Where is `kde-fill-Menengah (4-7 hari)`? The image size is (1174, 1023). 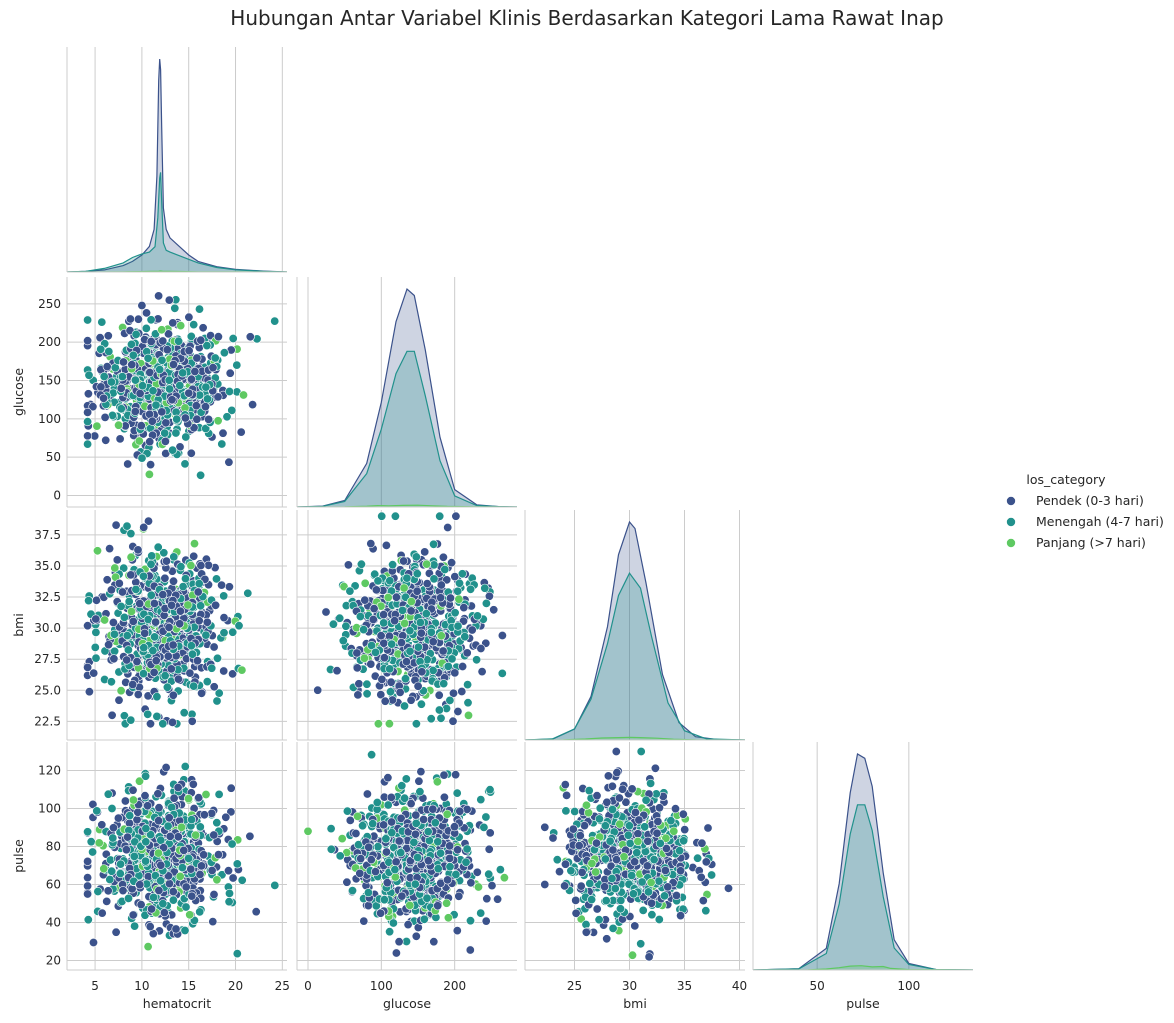 kde-fill-Menengah (4-7 hari) is located at coordinates (635, 656).